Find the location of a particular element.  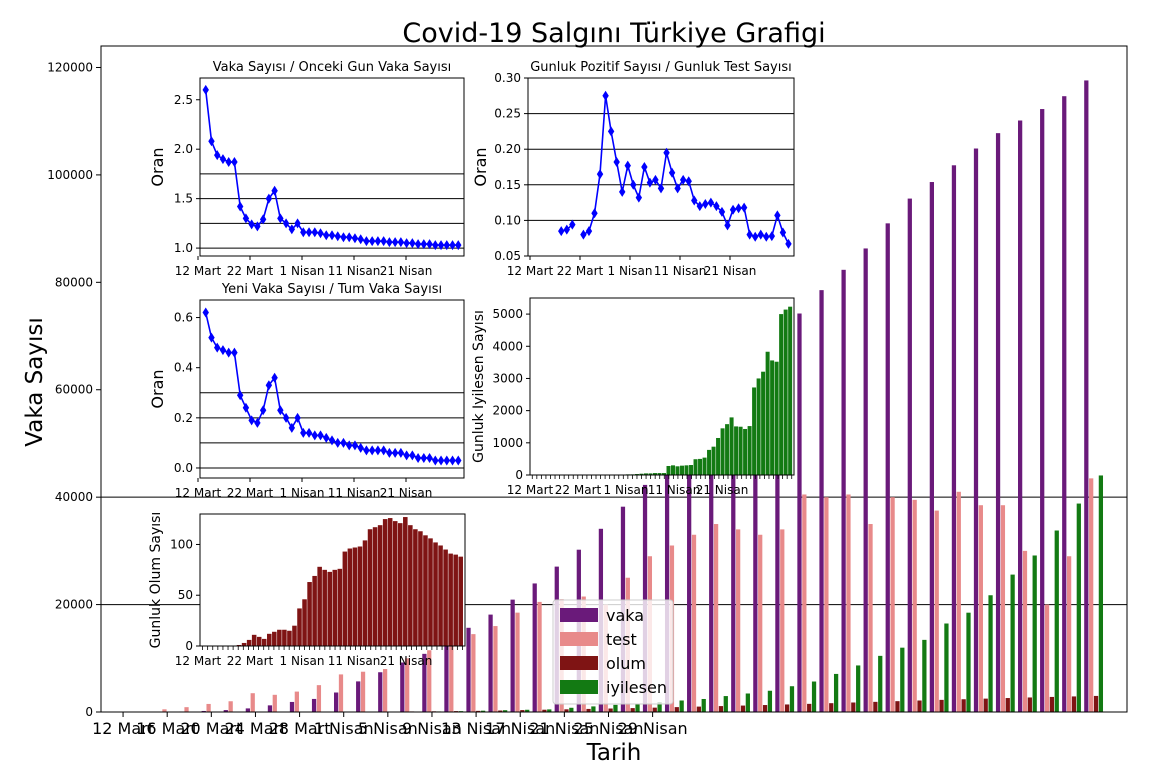

inset-5-y-tick-label-1: 50 is located at coordinates (185, 595).